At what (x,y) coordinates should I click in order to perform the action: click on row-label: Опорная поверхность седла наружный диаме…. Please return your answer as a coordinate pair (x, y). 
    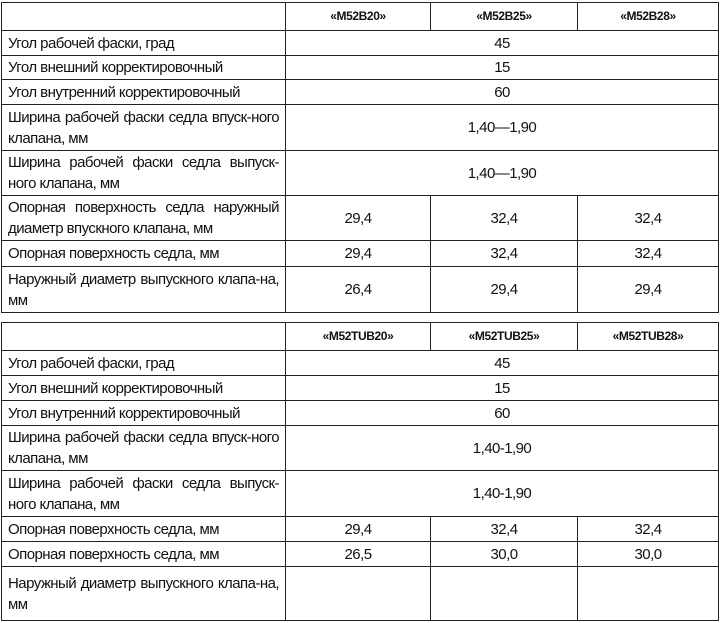
    Looking at the image, I should click on (143, 218).